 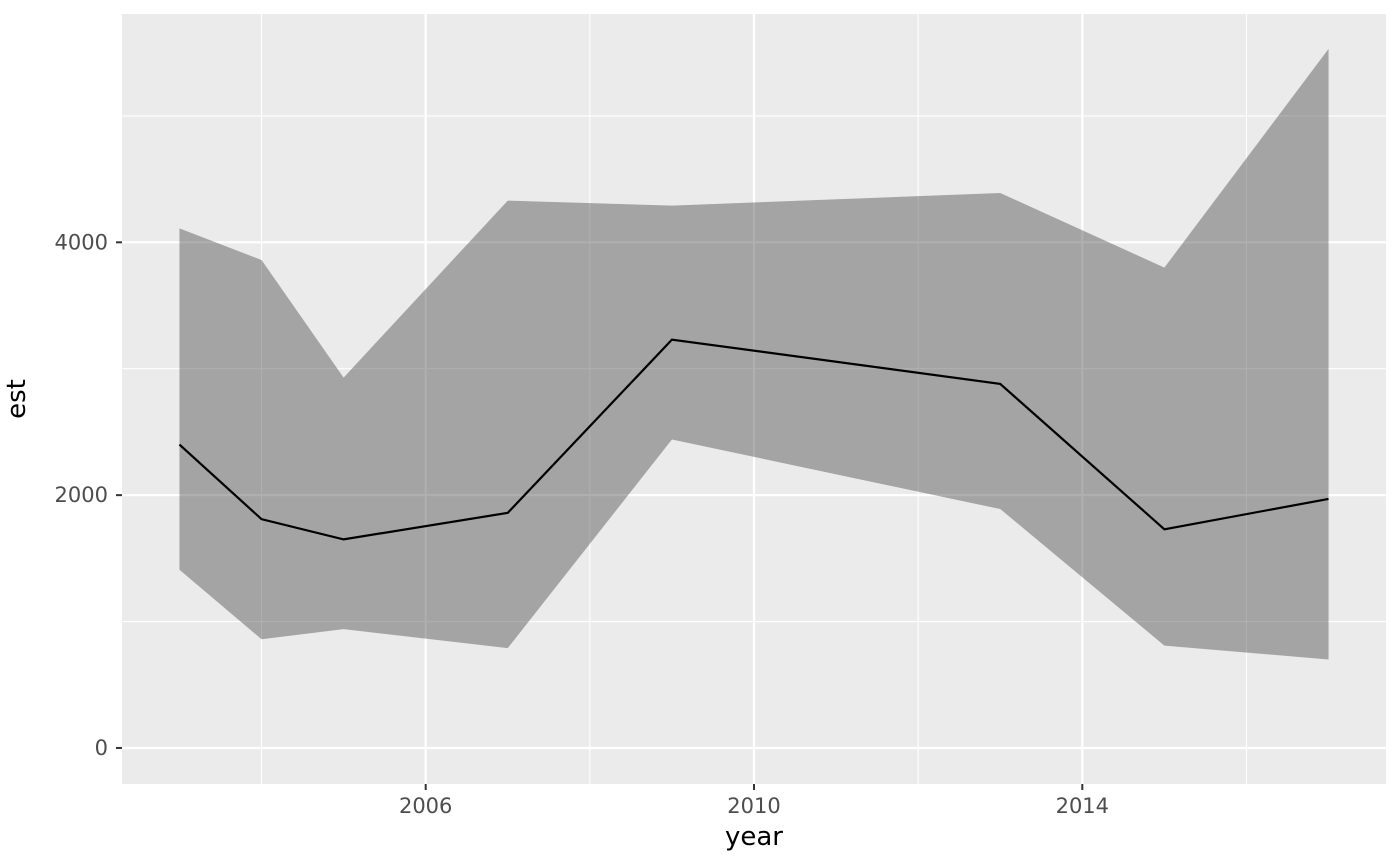 I want to click on y-tick-label: 4000, so click(x=81, y=242).